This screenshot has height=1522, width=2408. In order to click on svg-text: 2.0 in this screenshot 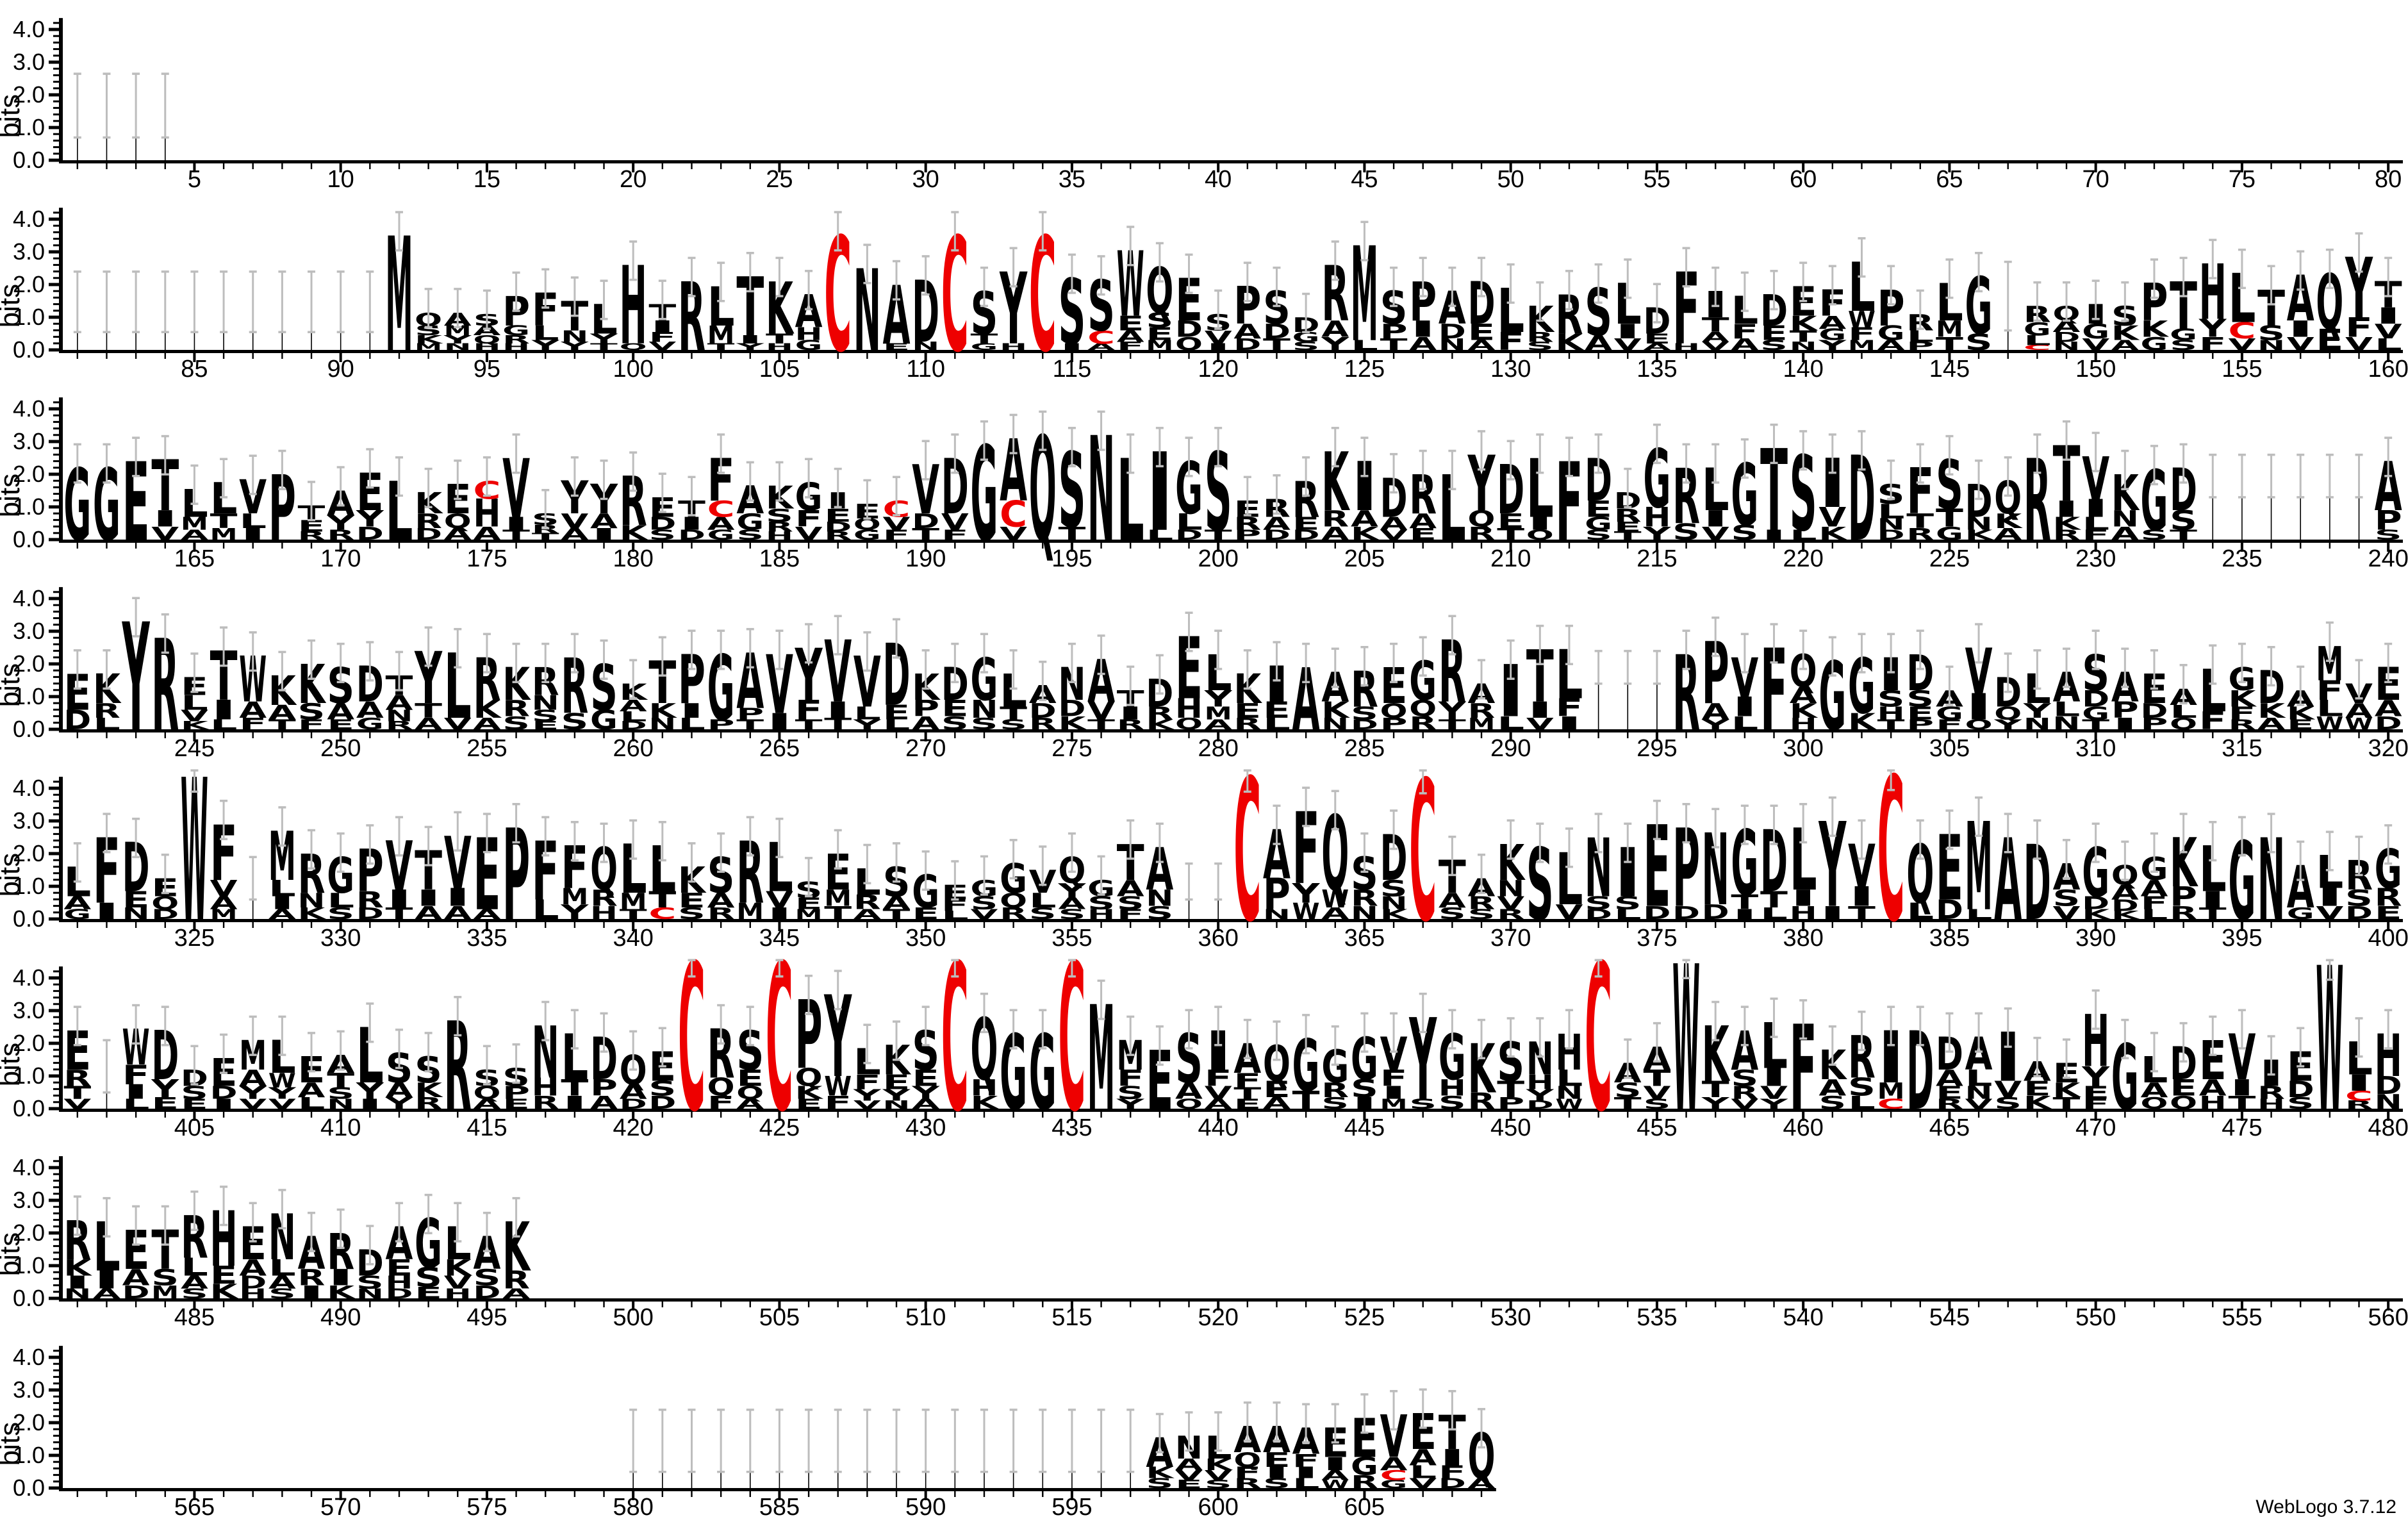, I will do `click(29, 94)`.